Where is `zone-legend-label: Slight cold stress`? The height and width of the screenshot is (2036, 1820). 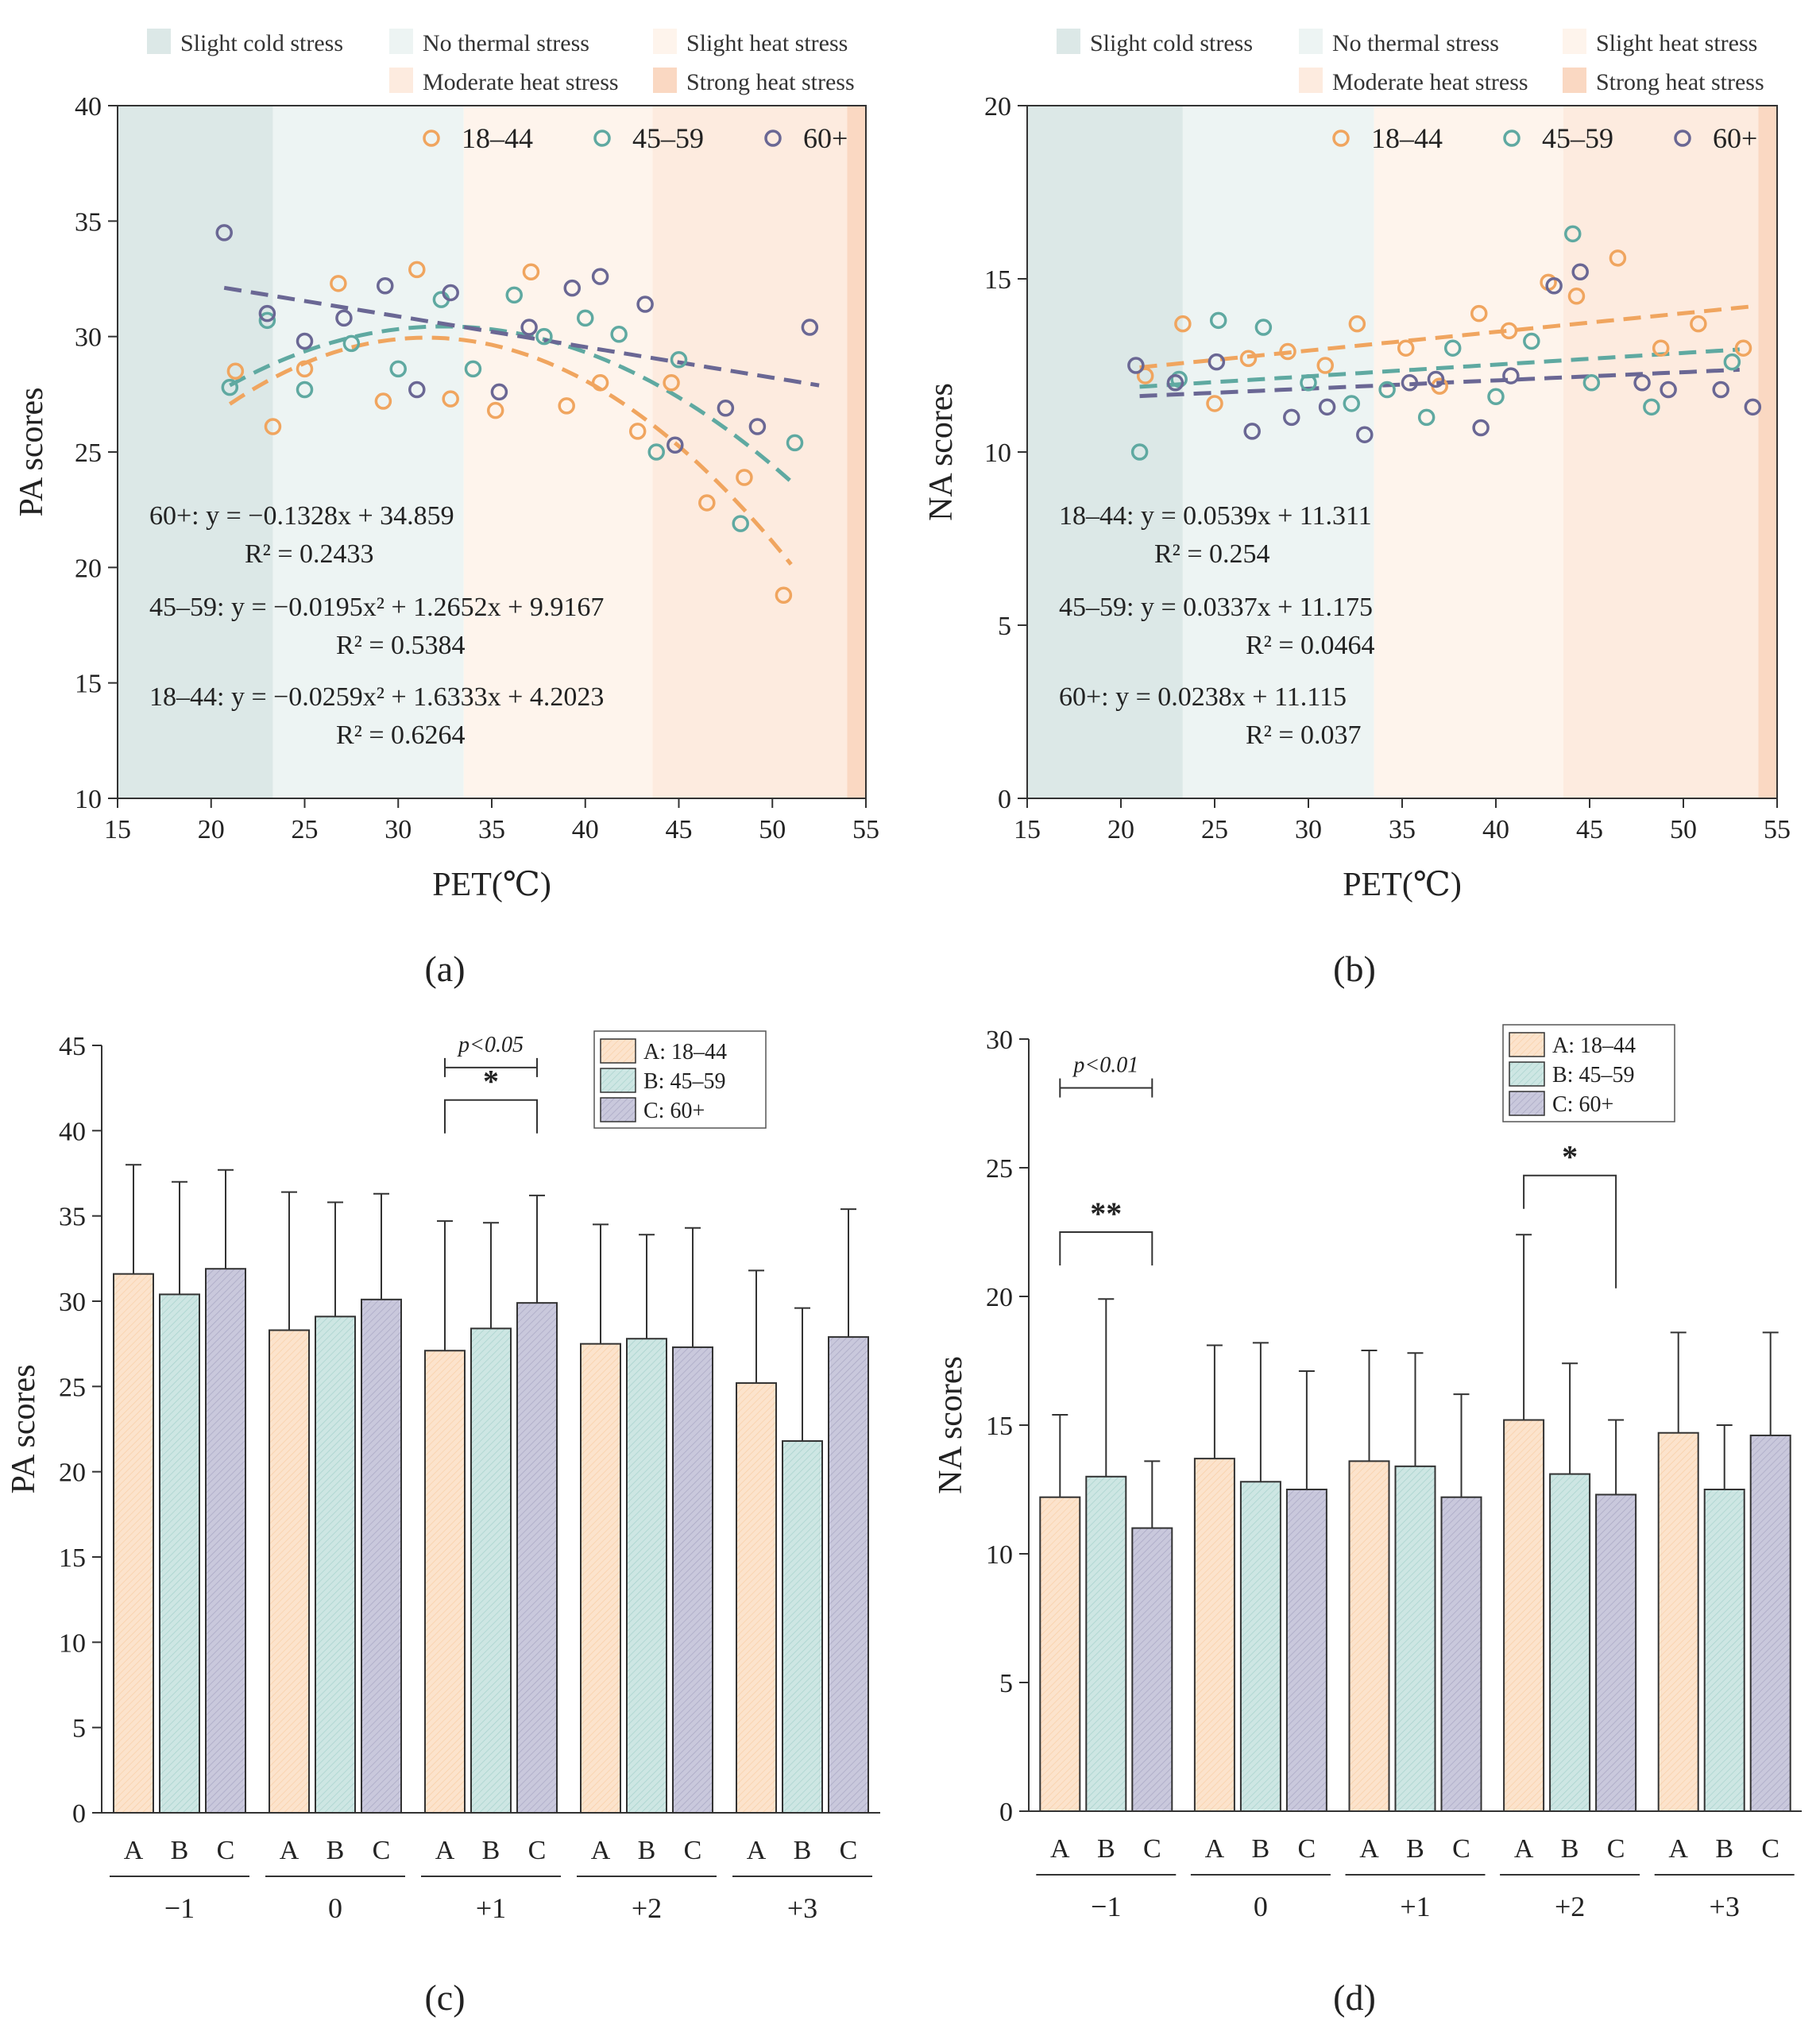
zone-legend-label: Slight cold stress is located at coordinates (261, 43).